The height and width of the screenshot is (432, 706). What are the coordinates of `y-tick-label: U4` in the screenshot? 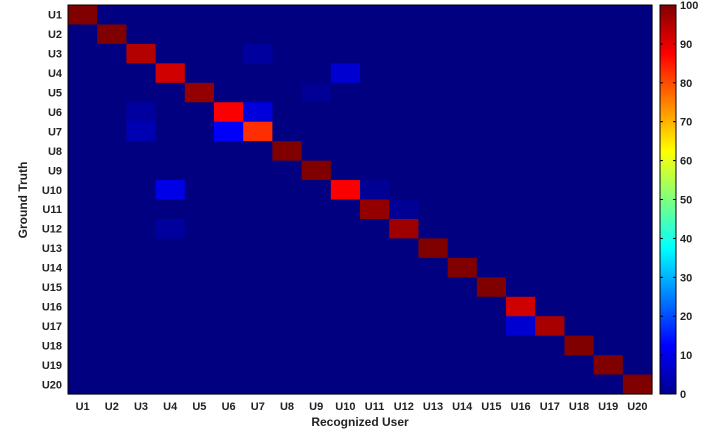 It's located at (55, 74).